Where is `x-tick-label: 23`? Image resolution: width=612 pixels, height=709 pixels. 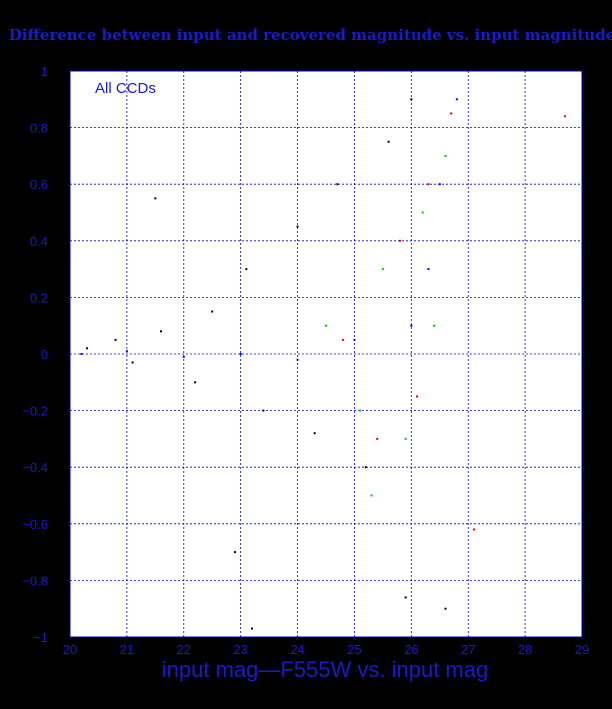 x-tick-label: 23 is located at coordinates (240, 649).